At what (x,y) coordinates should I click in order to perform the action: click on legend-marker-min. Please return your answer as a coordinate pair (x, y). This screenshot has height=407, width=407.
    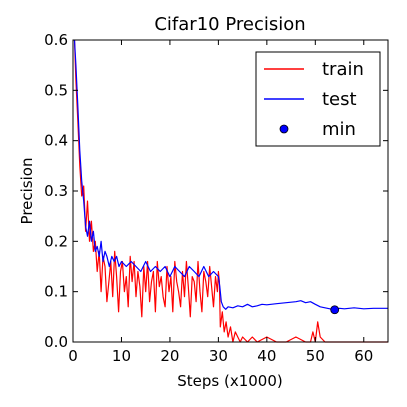
    Looking at the image, I should click on (284, 129).